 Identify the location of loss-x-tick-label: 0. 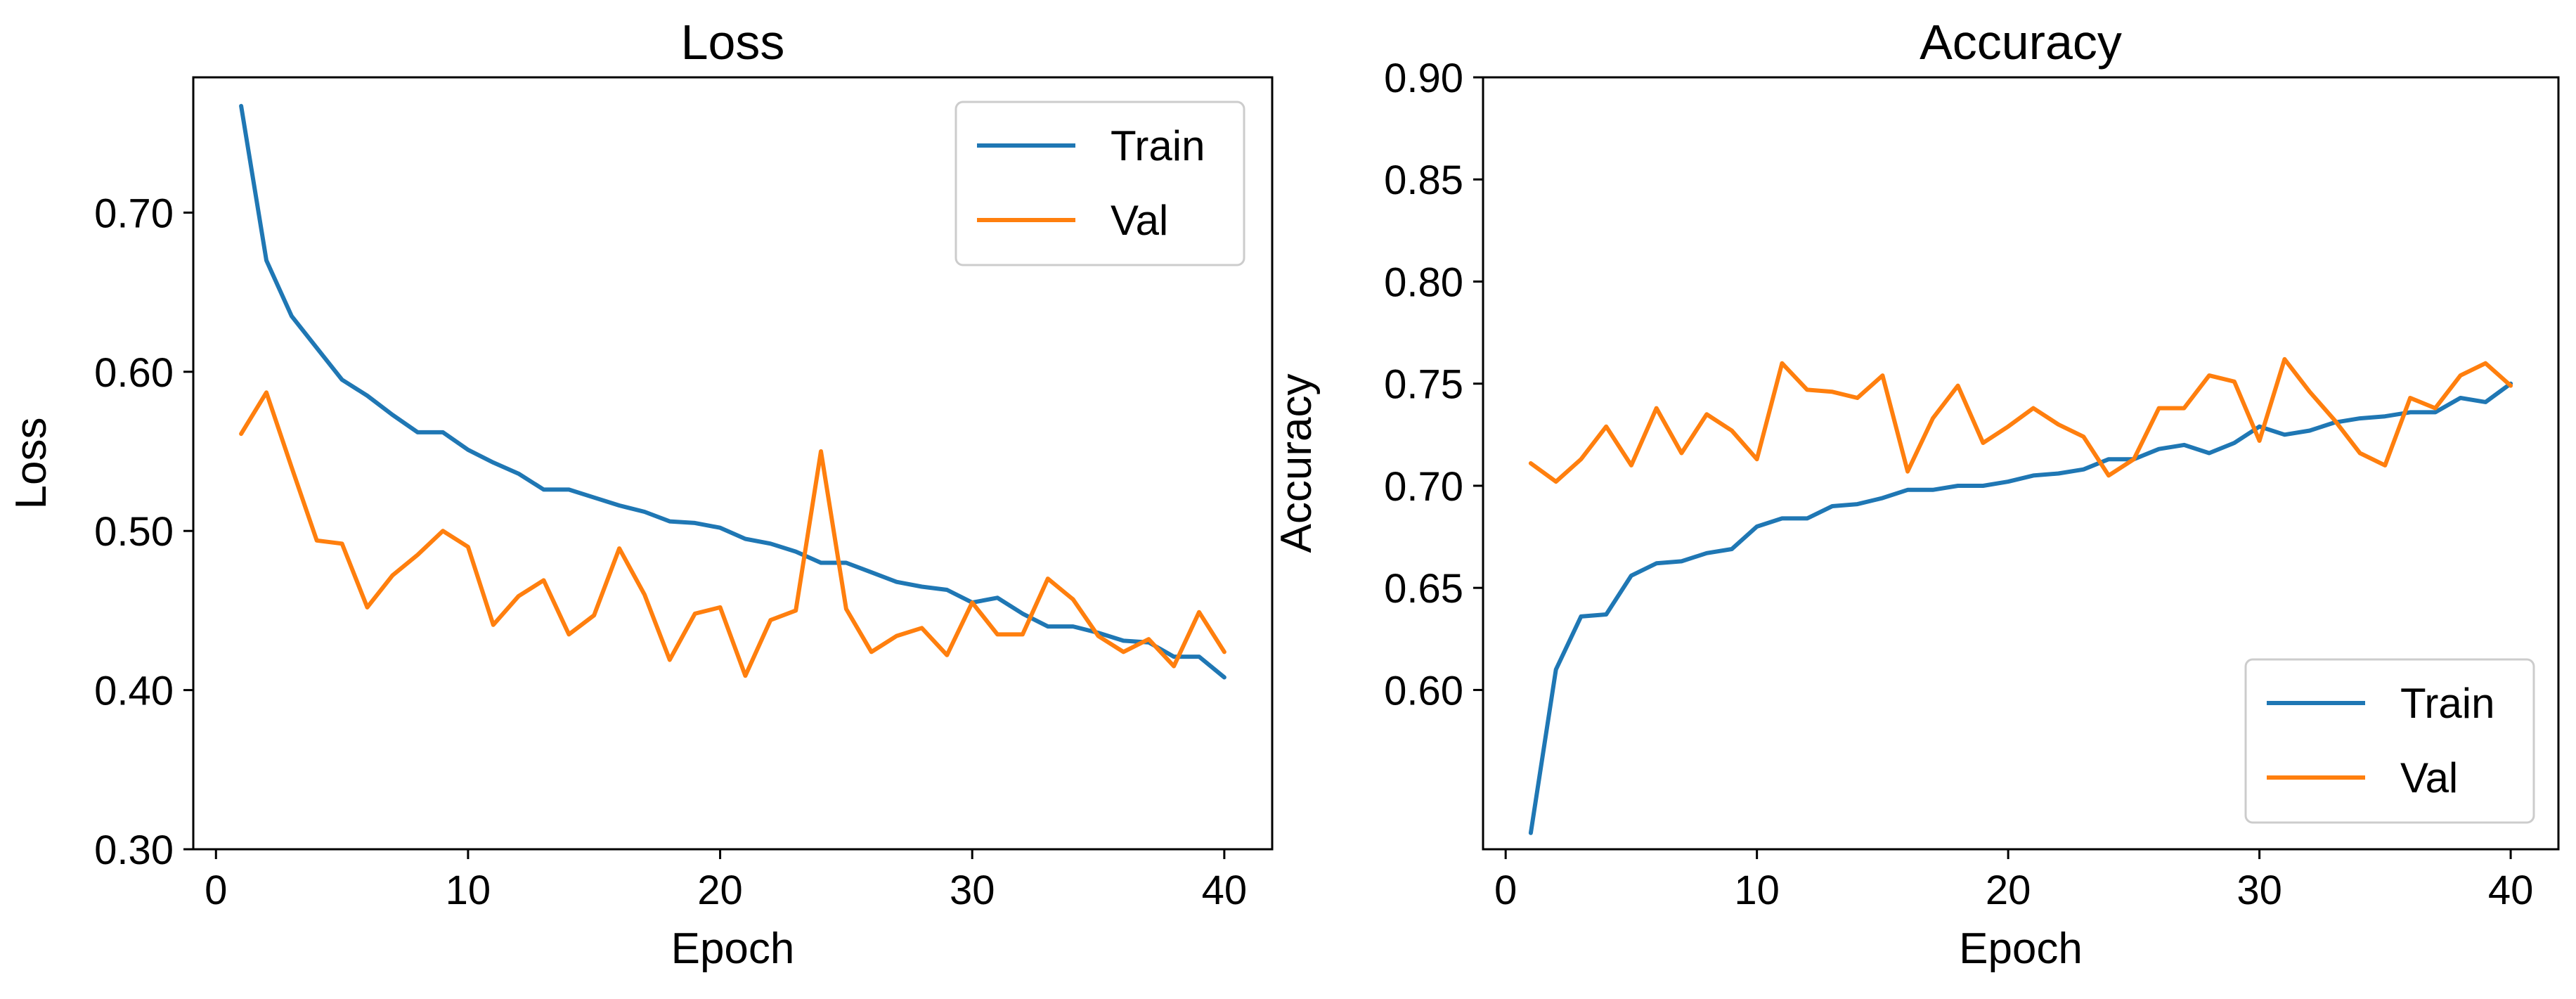
(216, 891).